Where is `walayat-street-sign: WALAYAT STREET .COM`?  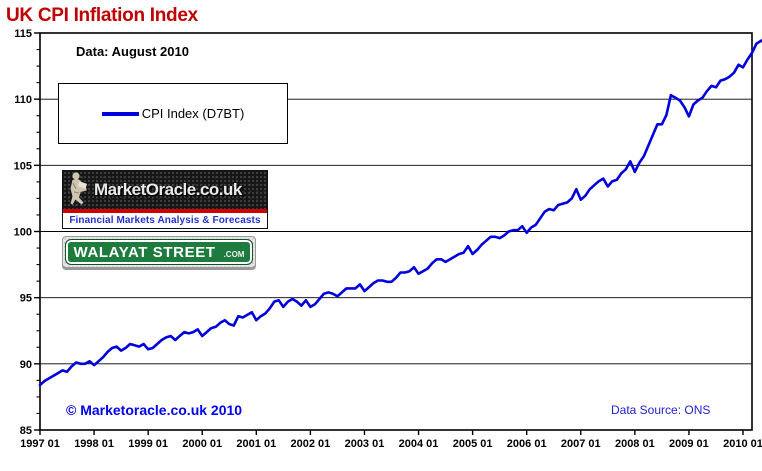 walayat-street-sign: WALAYAT STREET .COM is located at coordinates (159, 252).